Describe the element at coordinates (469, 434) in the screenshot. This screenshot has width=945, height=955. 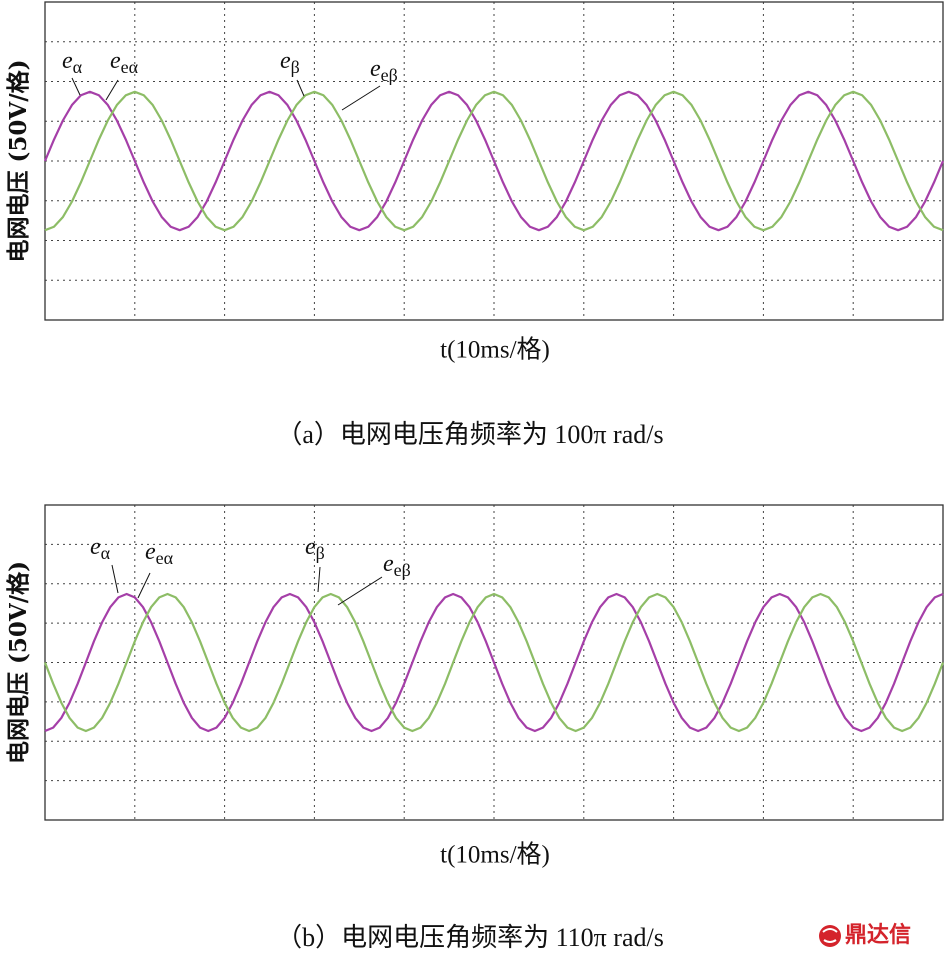
I see `caption: （a）电网电压角频率为 100π rad/s` at that location.